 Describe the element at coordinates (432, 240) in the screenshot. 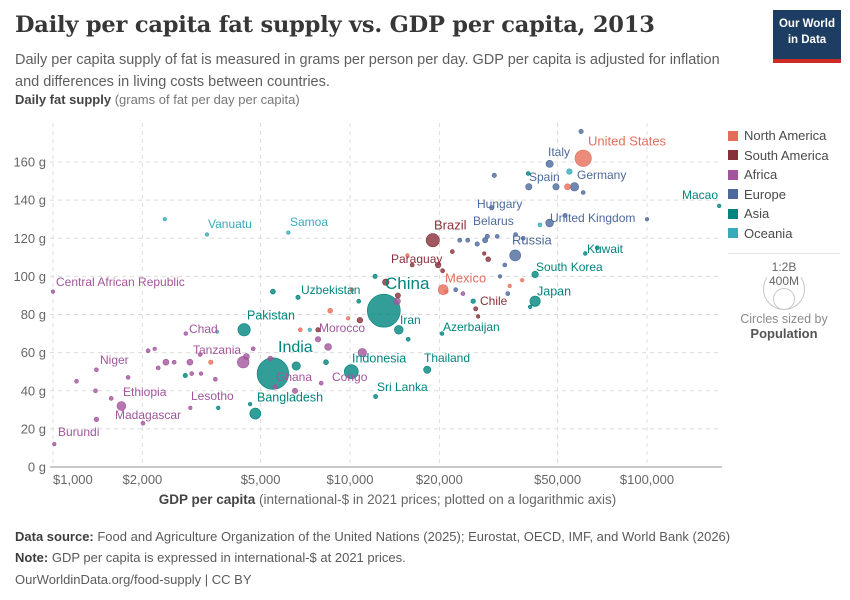

I see `data-point-brazil` at that location.